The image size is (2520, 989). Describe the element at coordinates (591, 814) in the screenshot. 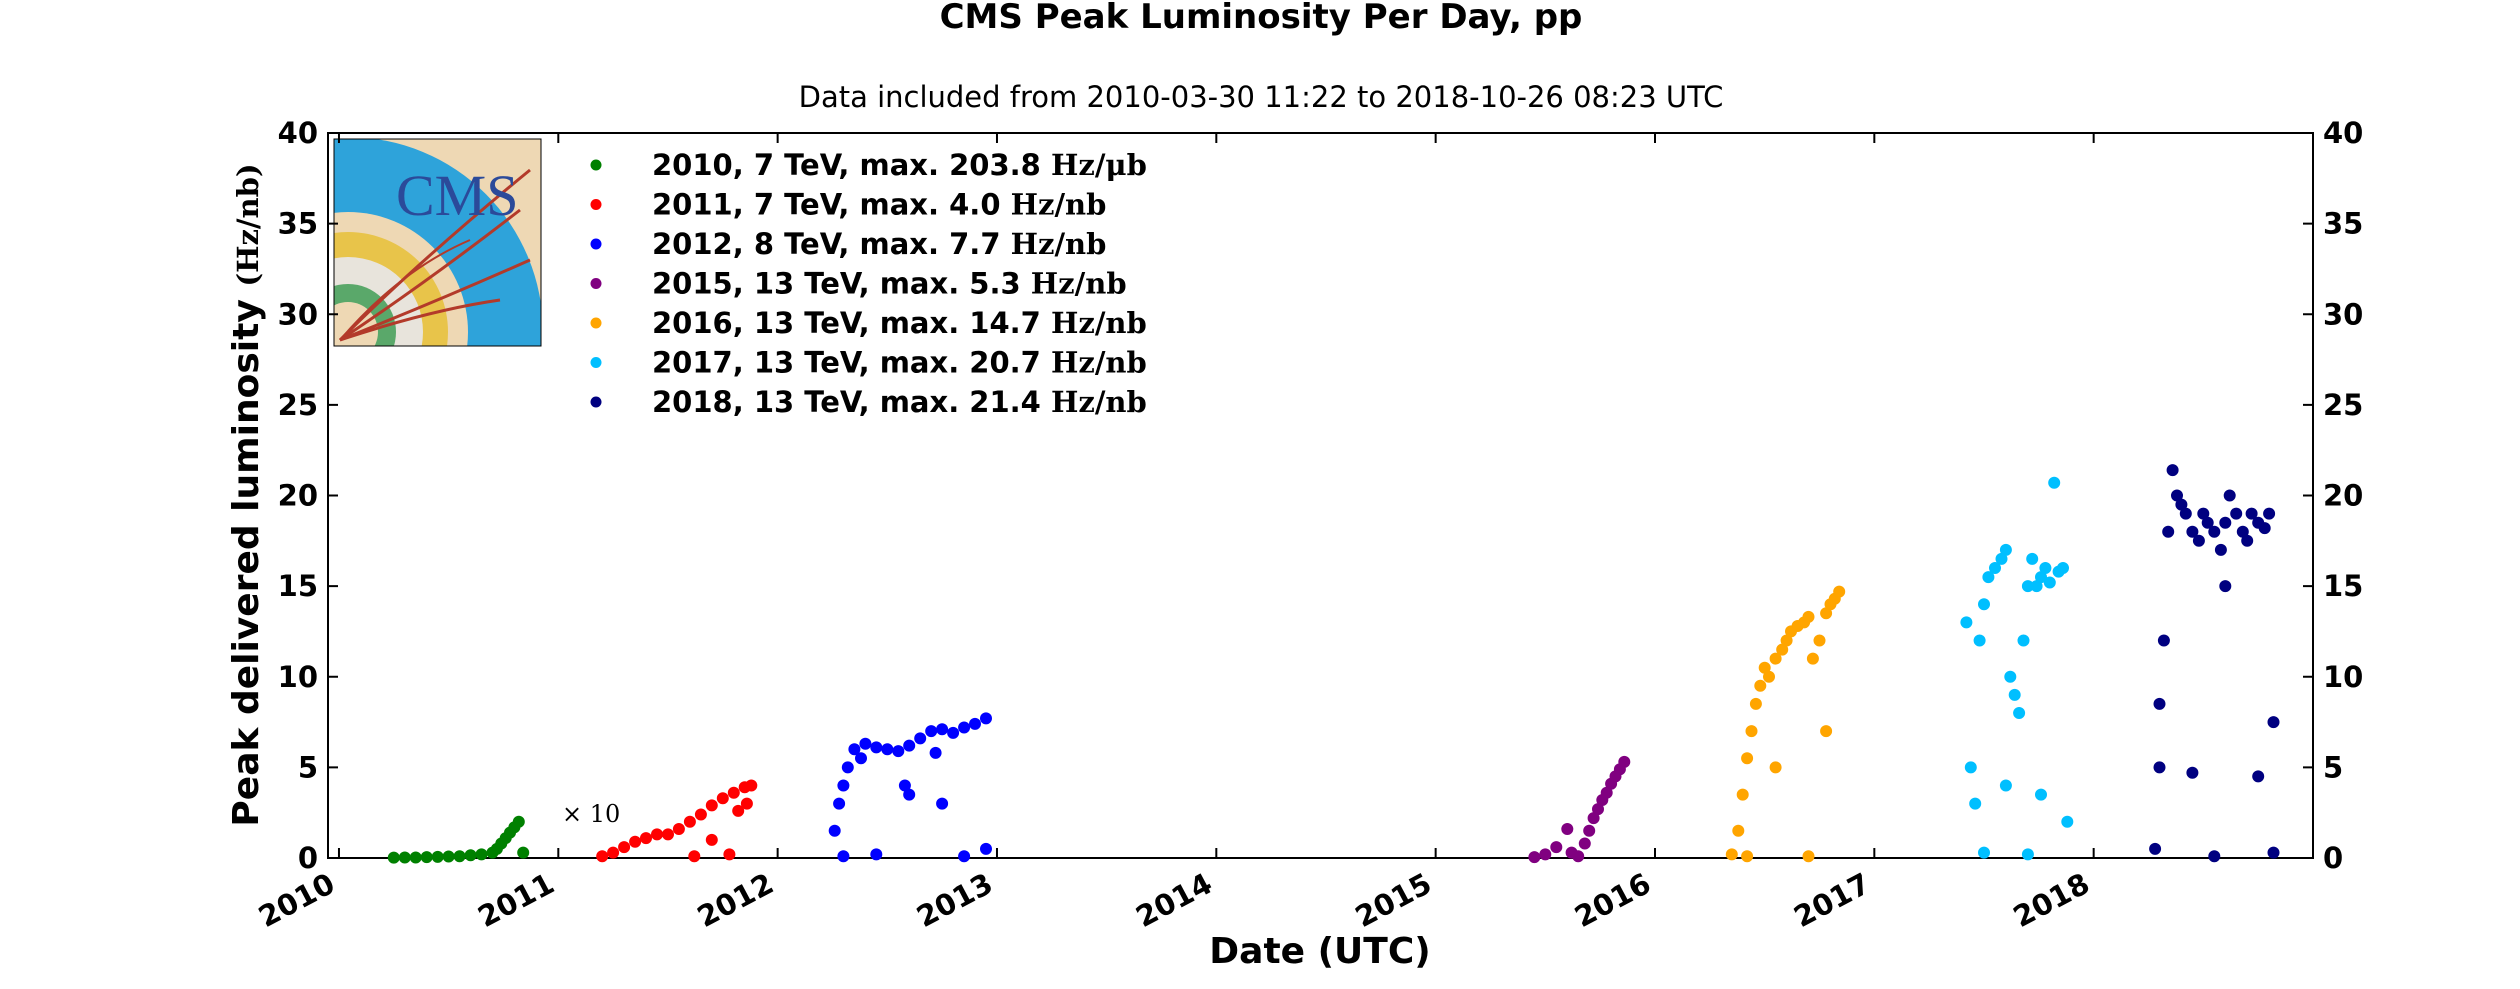

I see `scale-annotation: × 10` at that location.